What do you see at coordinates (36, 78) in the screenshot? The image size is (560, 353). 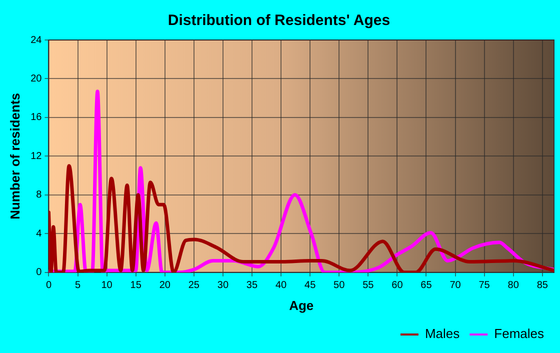 I see `y-tick-label: 20` at bounding box center [36, 78].